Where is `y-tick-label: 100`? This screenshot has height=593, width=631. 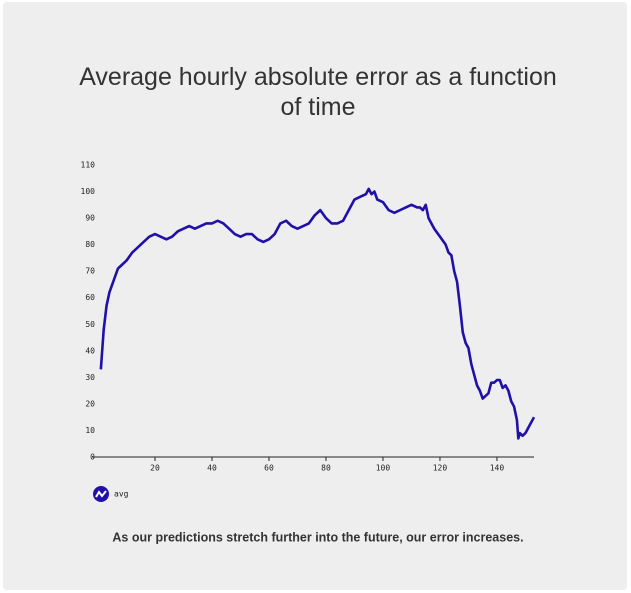 y-tick-label: 100 is located at coordinates (88, 191).